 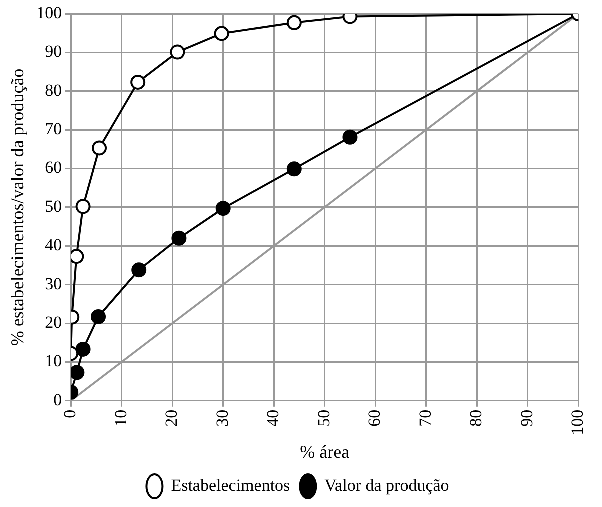 I want to click on x-tick-label: 30, so click(x=222, y=418).